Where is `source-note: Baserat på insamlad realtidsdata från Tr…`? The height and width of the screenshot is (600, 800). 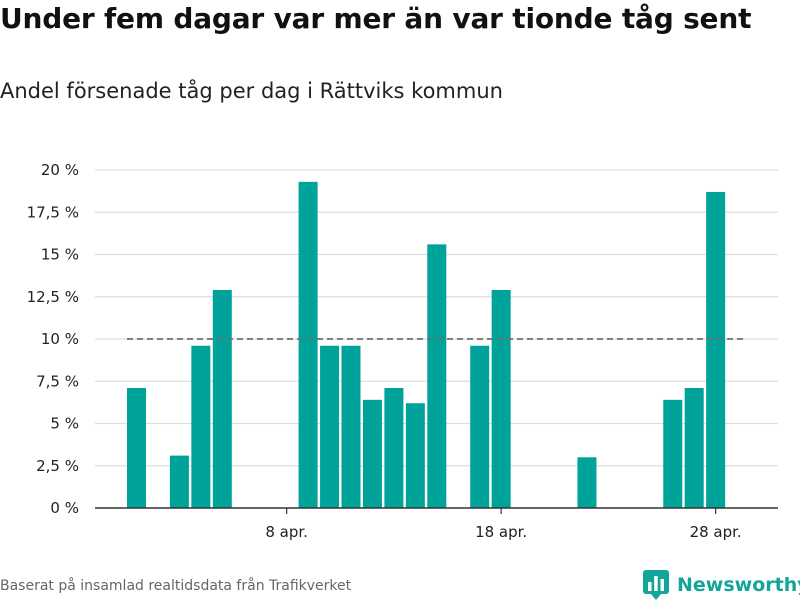 source-note: Baserat på insamlad realtidsdata från Tr… is located at coordinates (176, 586).